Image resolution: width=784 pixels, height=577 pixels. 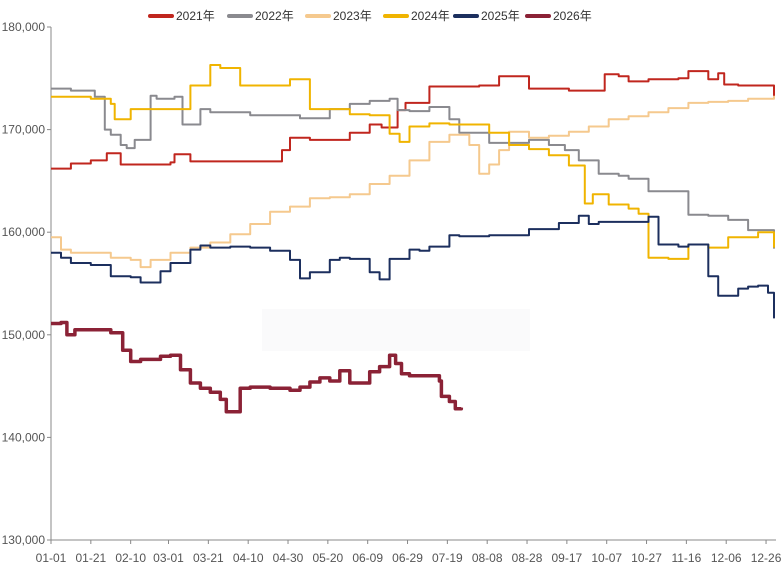 I want to click on x-tick-label: 04-10, so click(x=248, y=558).